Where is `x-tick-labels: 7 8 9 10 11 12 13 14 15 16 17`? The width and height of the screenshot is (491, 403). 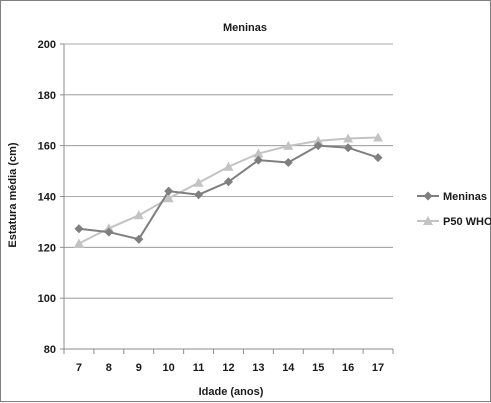 x-tick-labels: 7 8 9 10 11 12 13 14 15 16 17 is located at coordinates (230, 368).